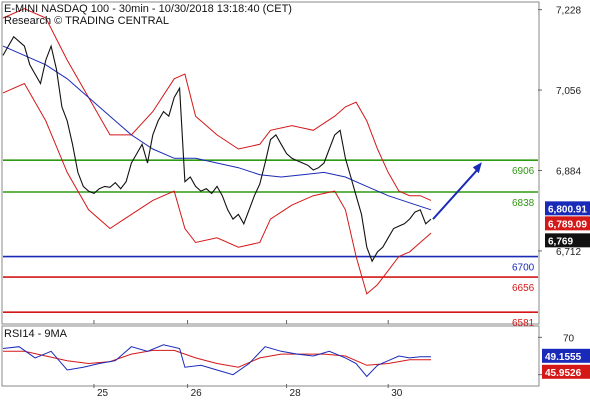 This screenshot has height=405, width=590. I want to click on projection-arrow-shaft, so click(456, 193).